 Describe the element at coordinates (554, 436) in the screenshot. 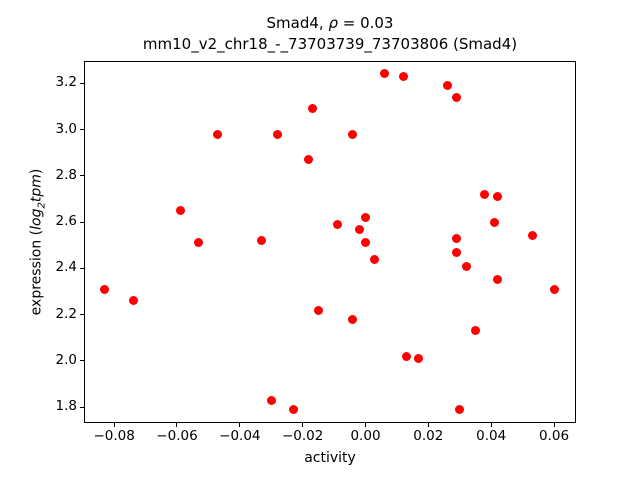

I see `x-tick-label: 0.06` at that location.